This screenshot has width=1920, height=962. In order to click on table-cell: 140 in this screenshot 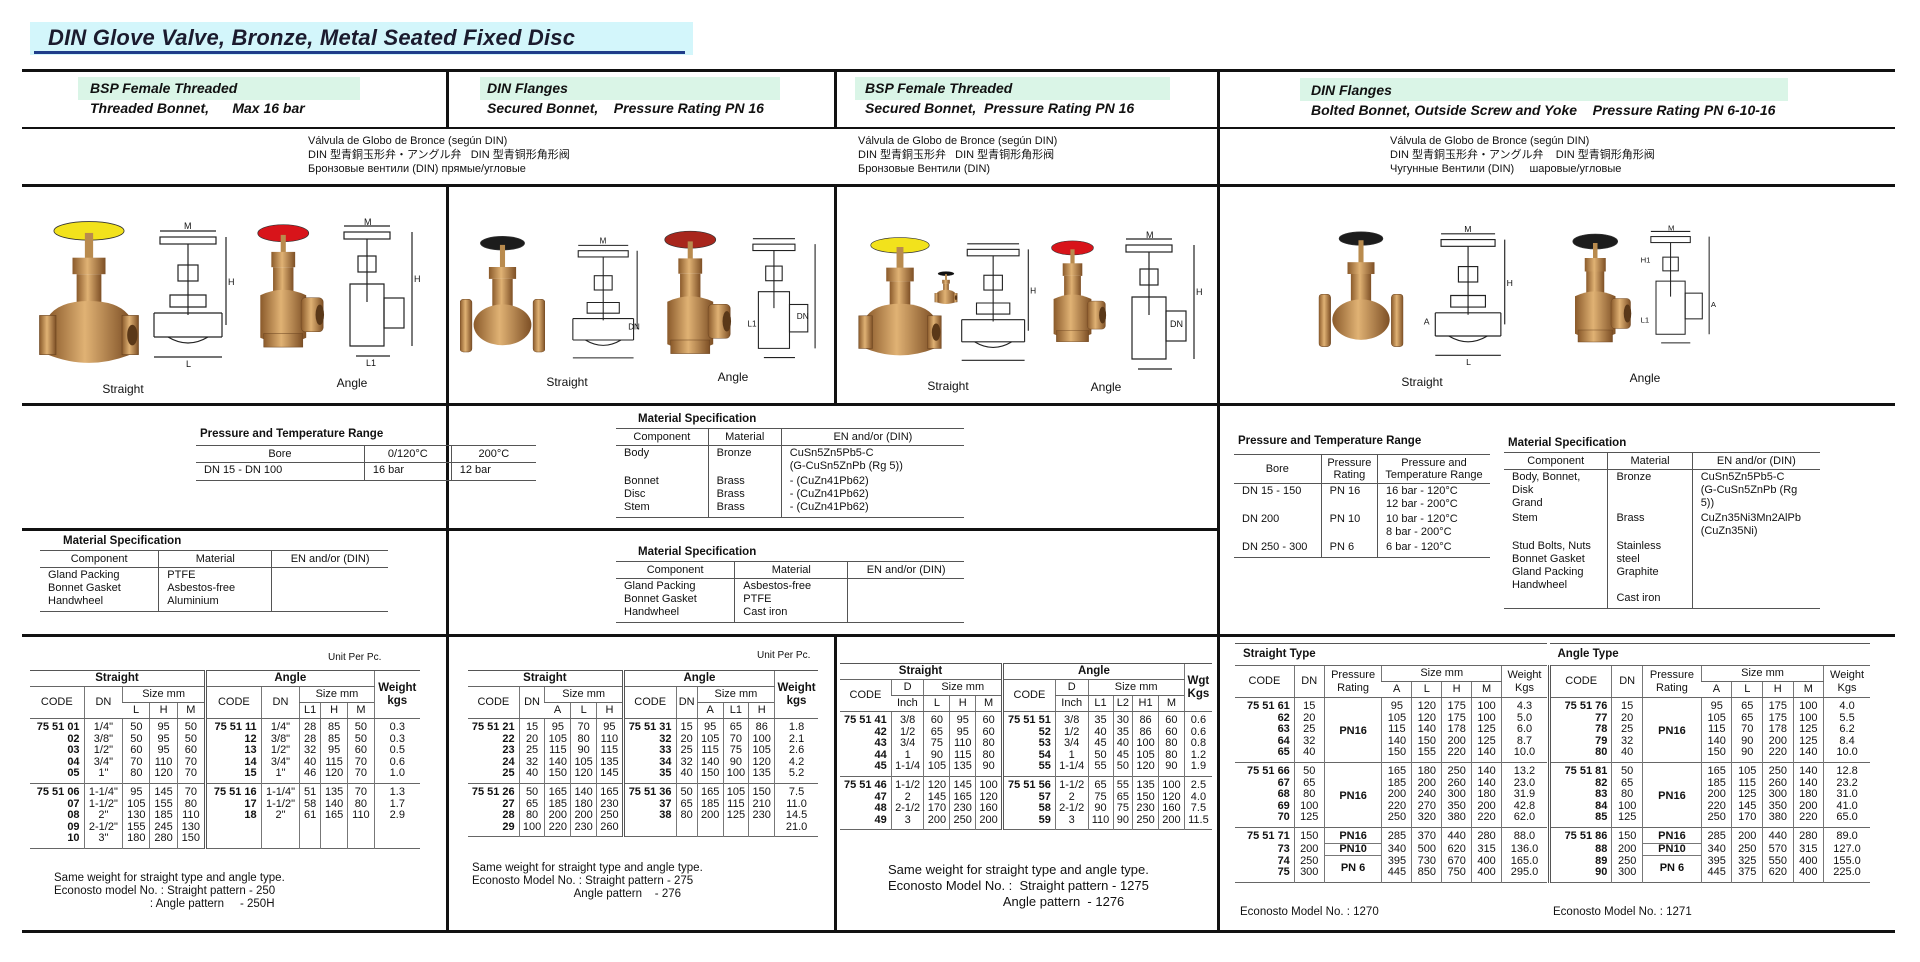, I will do `click(1808, 783)`.